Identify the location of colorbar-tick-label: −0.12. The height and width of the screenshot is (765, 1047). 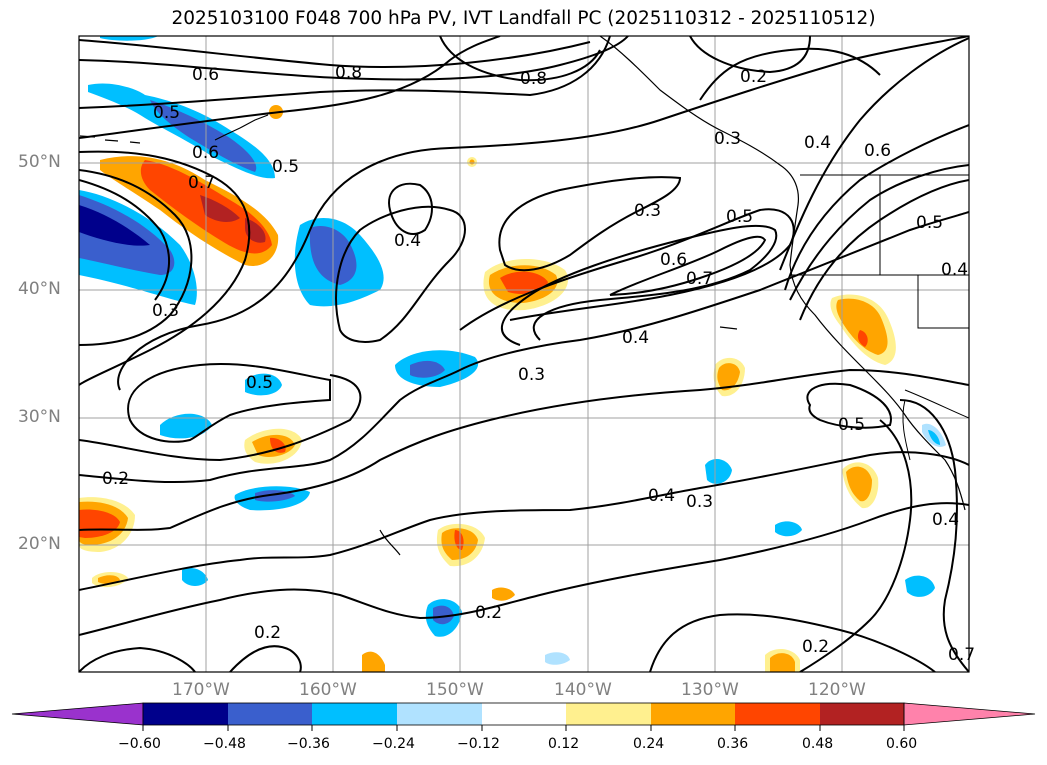
(478, 744).